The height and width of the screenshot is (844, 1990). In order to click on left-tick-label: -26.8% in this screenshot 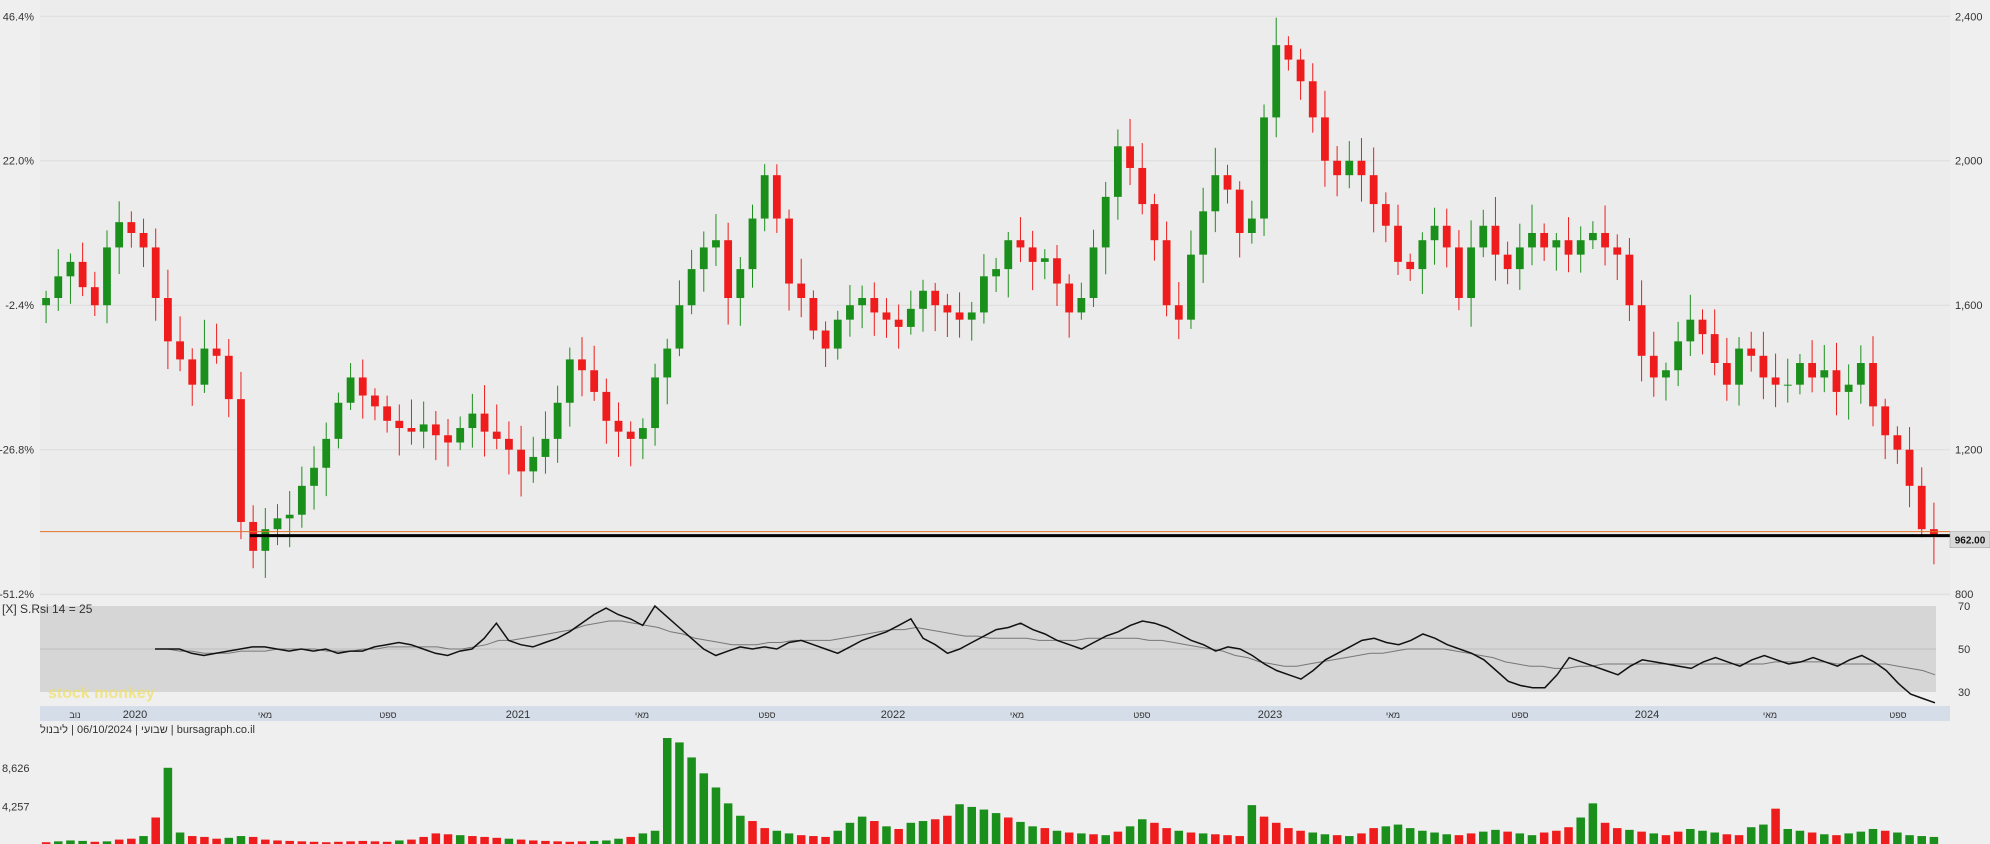, I will do `click(17, 451)`.